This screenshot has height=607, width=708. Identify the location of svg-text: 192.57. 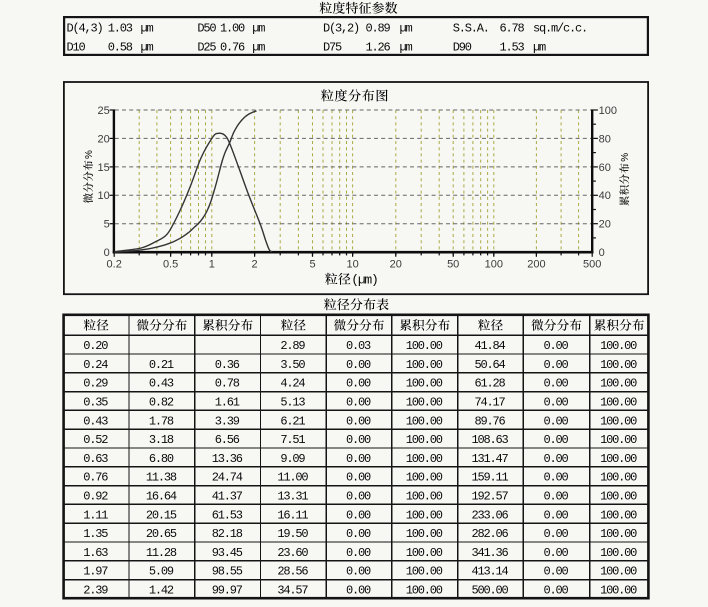
(489, 497).